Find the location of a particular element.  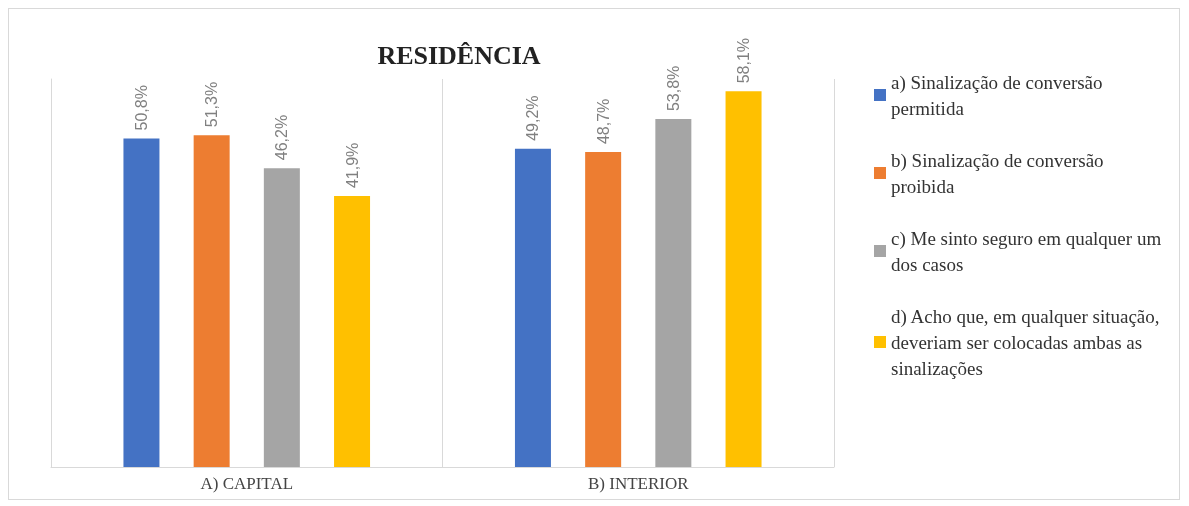

x-tick-label: A) CAPITAL is located at coordinates (247, 483).